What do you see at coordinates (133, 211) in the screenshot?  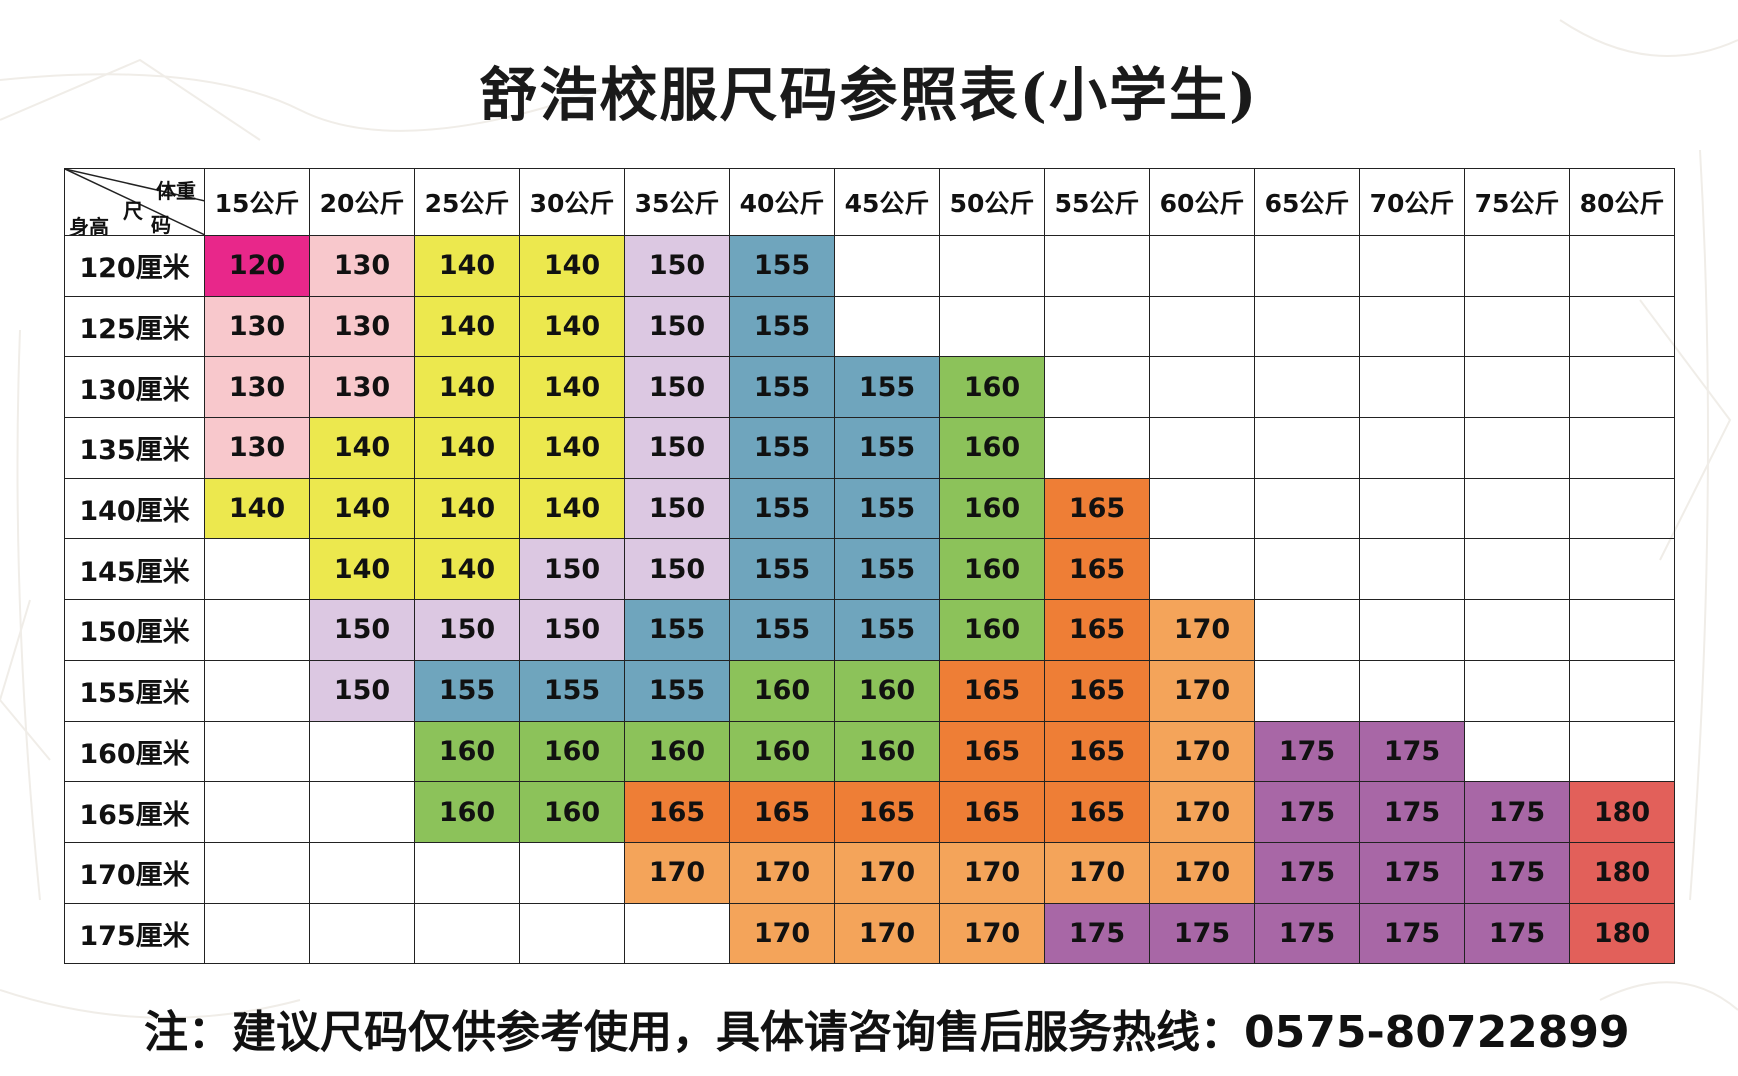 I see `corner-size-label-1: 尺` at bounding box center [133, 211].